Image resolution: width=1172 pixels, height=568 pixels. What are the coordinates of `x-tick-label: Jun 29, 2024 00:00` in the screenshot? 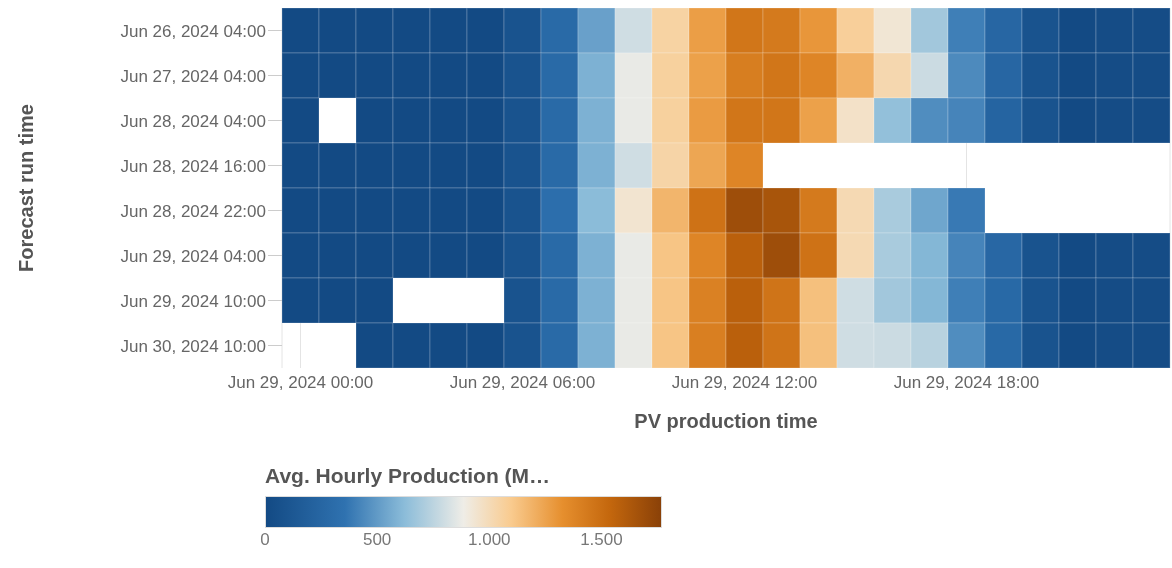 It's located at (300, 383).